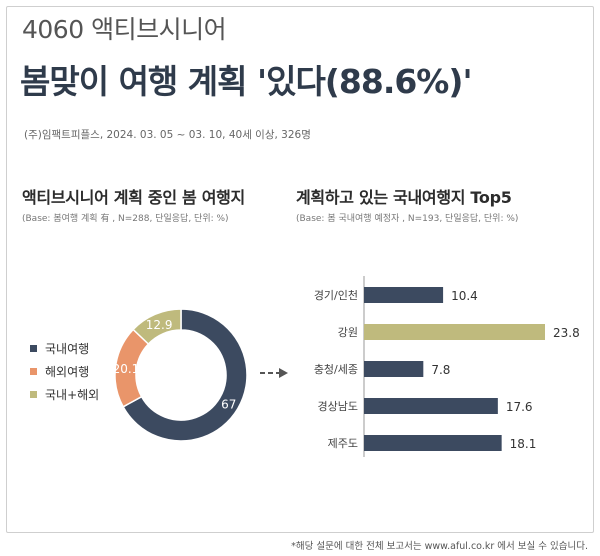 This screenshot has height=556, width=600. What do you see at coordinates (407, 219) in the screenshot?
I see `bar-chart-base: (Base: 봄 국내여행 예정자 , N=193, 단일응답, 단위: %)` at bounding box center [407, 219].